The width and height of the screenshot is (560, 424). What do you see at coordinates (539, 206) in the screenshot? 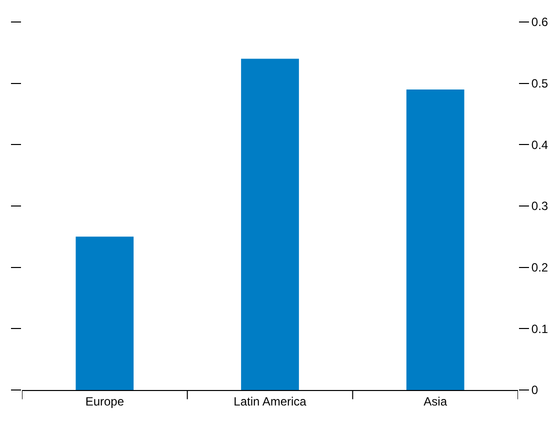
I see `y-tick-label: 0.3` at bounding box center [539, 206].